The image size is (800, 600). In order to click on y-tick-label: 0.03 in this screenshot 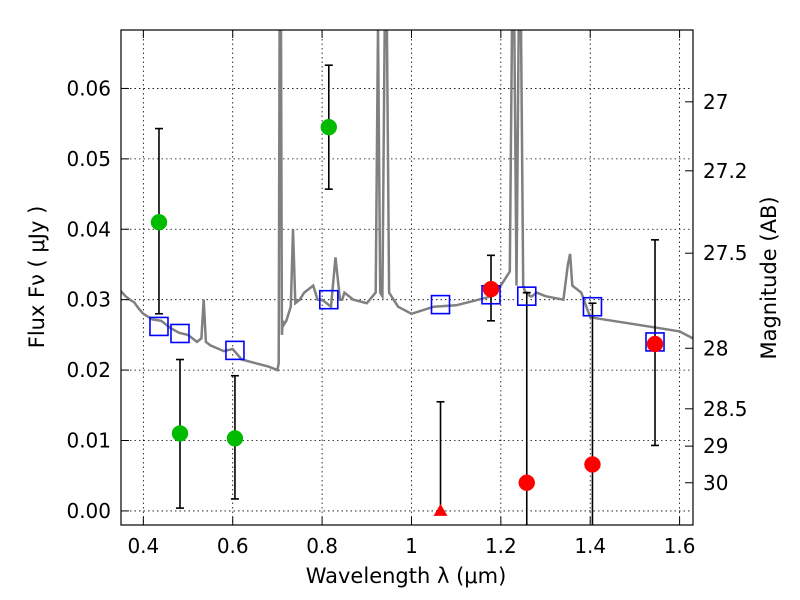, I will do `click(88, 300)`.